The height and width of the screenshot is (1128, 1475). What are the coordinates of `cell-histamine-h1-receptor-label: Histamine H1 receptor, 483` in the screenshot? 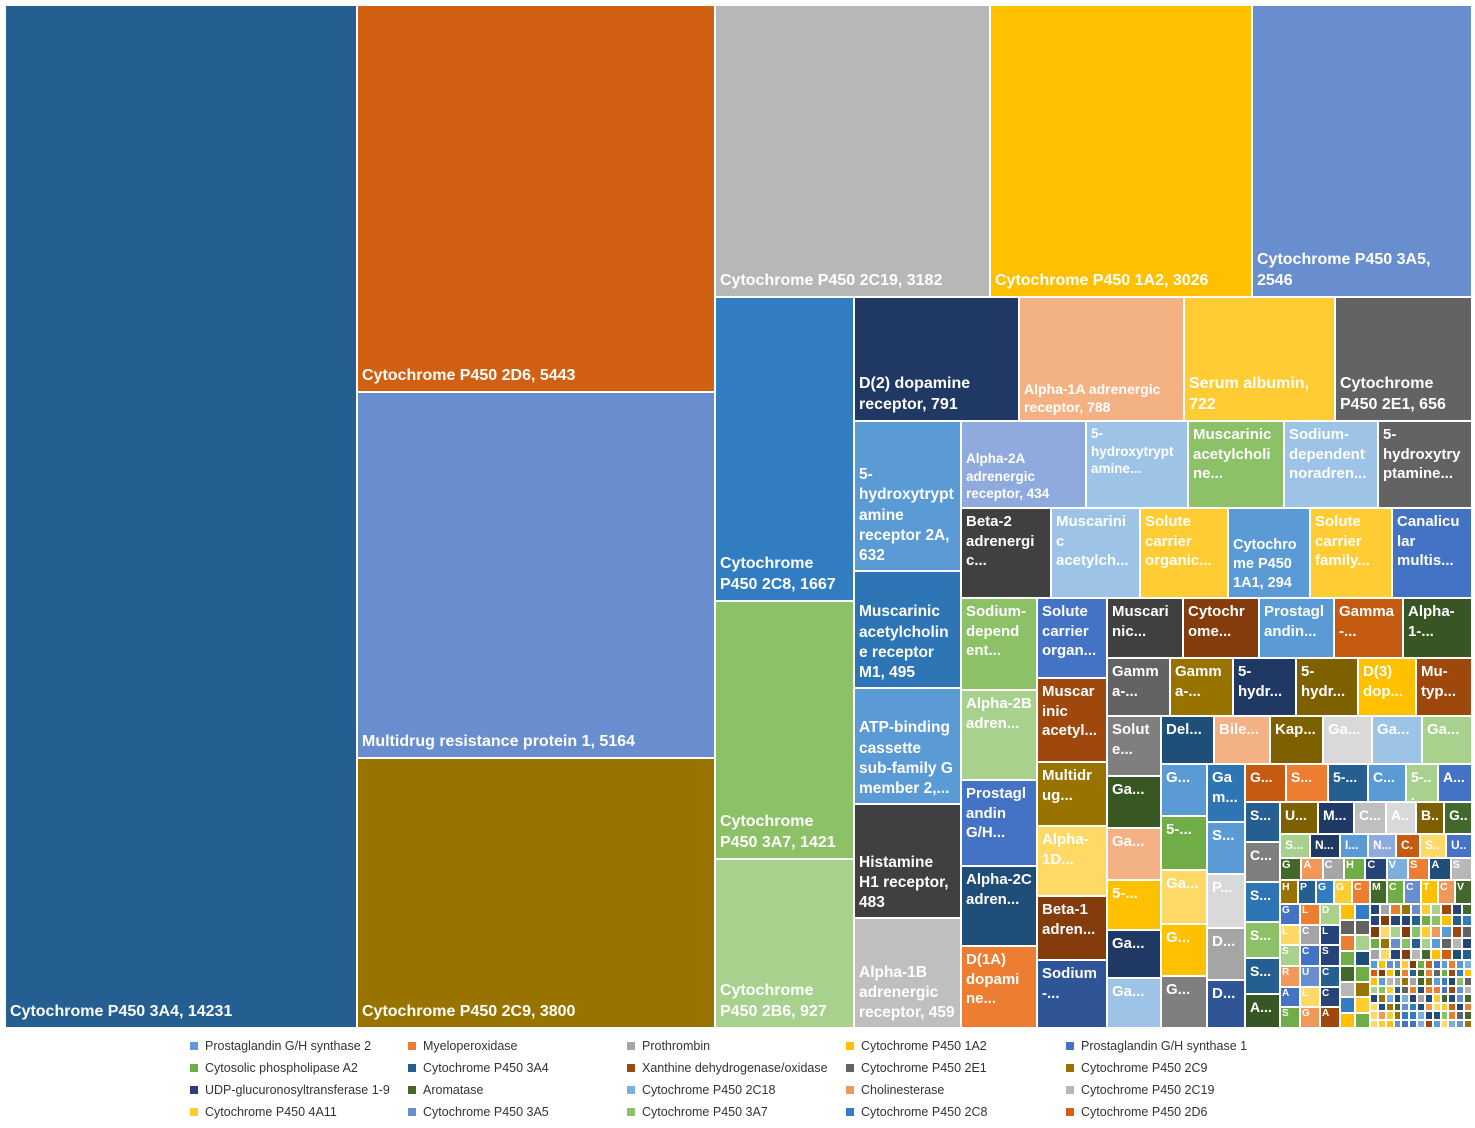 It's located at (904, 882).